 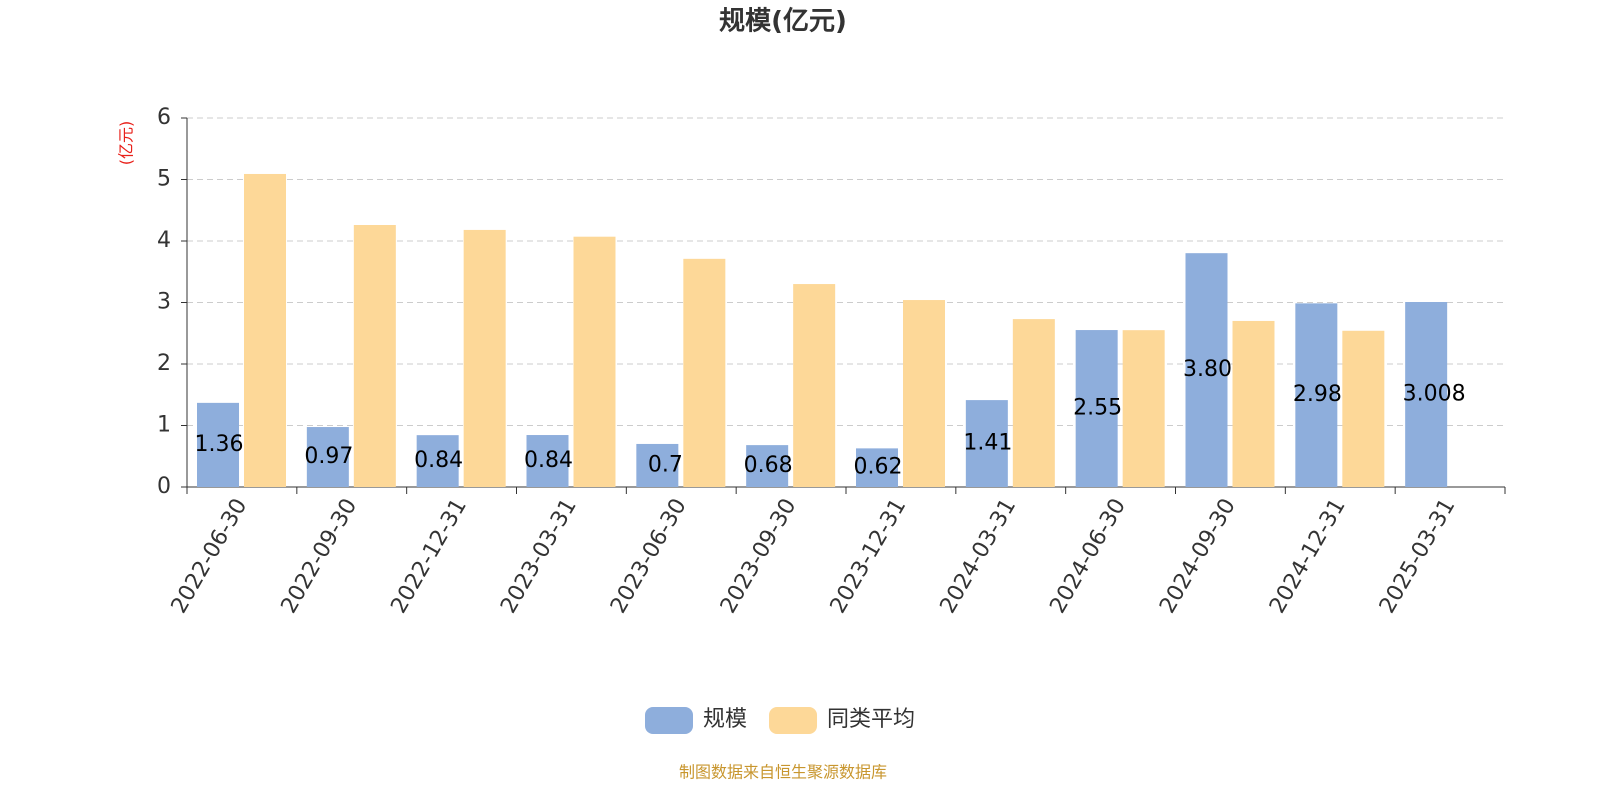 I want to click on x-tick-label: 2023-06-30, so click(x=649, y=556).